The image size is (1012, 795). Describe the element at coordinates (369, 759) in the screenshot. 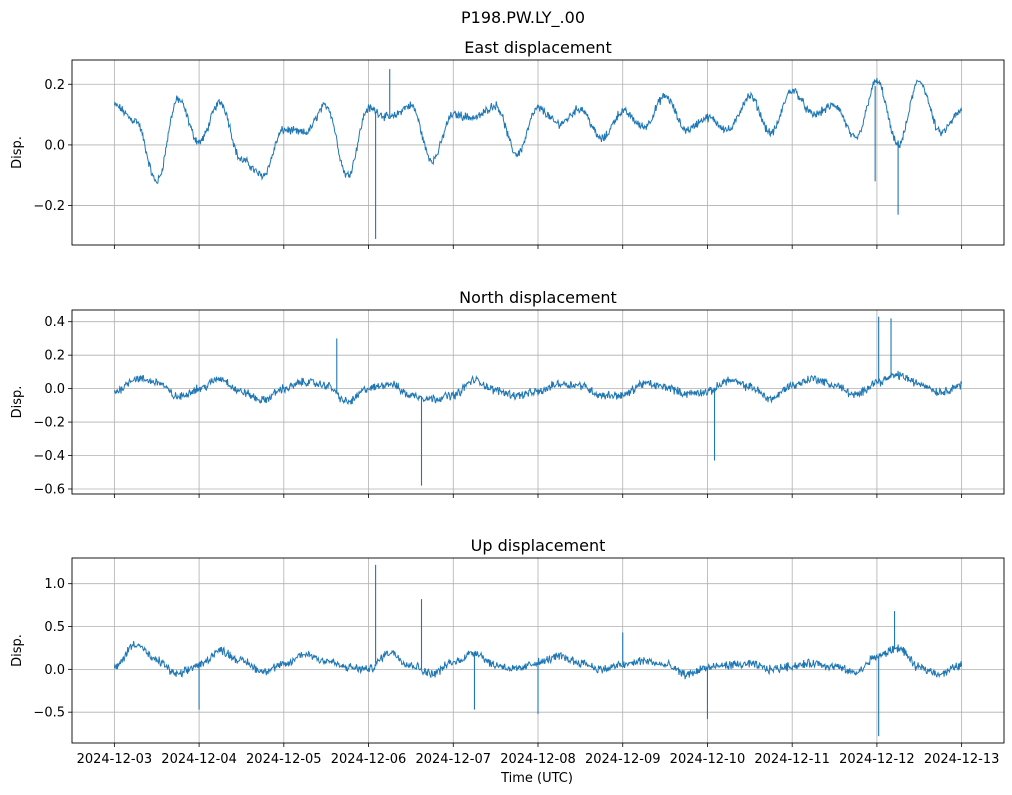

I see `x-tick-label: 2024-12-06` at that location.